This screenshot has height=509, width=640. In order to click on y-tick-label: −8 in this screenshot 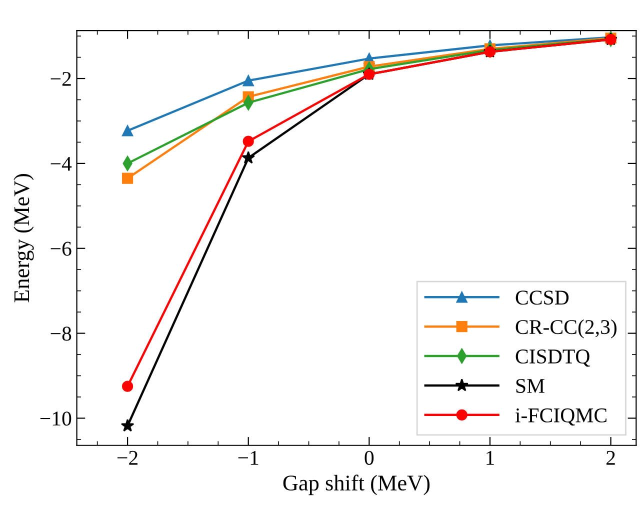, I will do `click(61, 333)`.